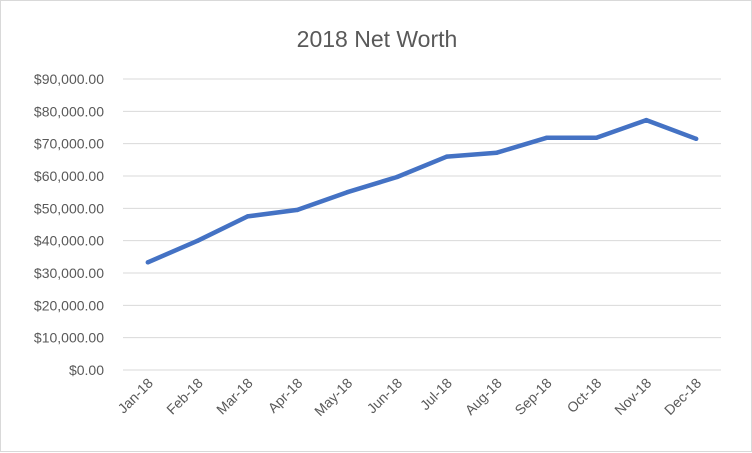  What do you see at coordinates (483, 396) in the screenshot?
I see `x-tick-label: Aug-18` at bounding box center [483, 396].